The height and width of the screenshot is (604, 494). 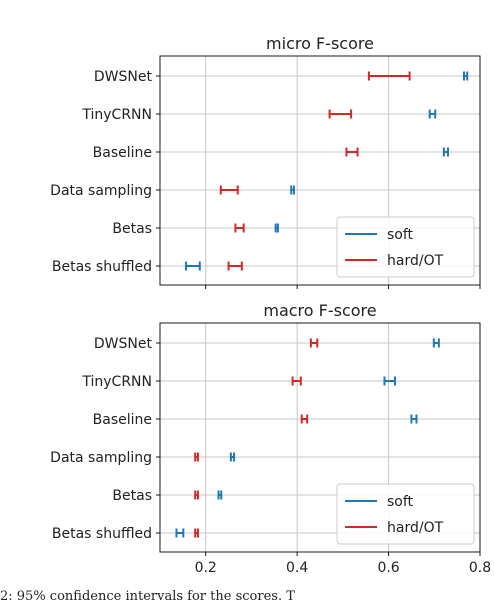 What do you see at coordinates (388, 568) in the screenshot?
I see `x-tick-label: 0.6` at bounding box center [388, 568].